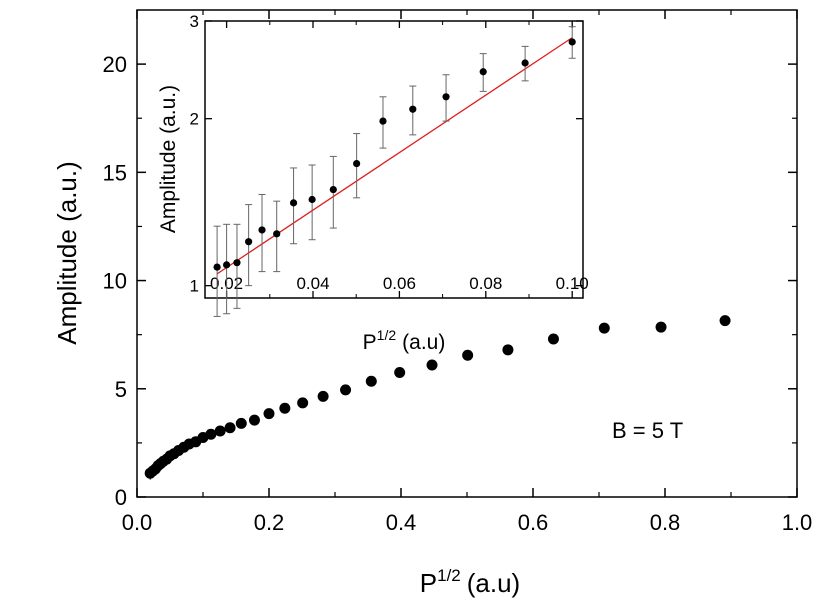  Describe the element at coordinates (423, 342) in the screenshot. I see `inset-xlabel-unit: (a.u)` at that location.